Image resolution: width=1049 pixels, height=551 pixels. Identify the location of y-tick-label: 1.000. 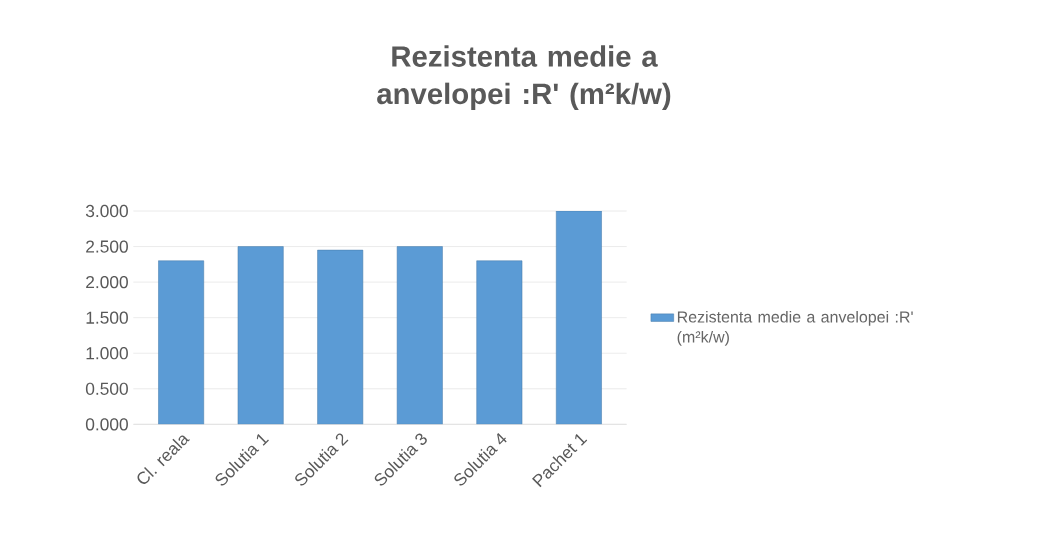
(107, 353).